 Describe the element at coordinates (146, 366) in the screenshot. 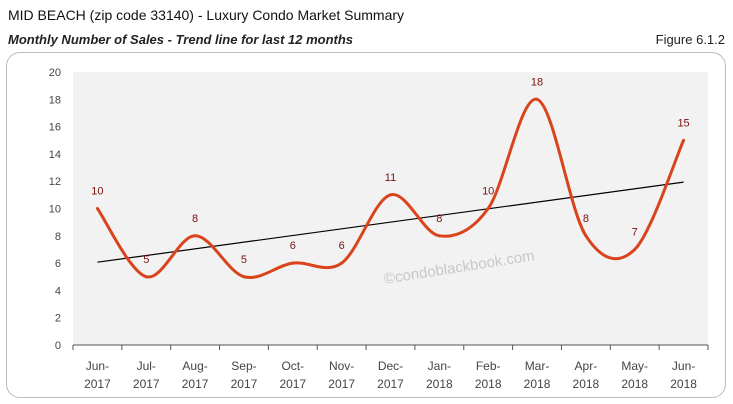

I see `x-tick-label: Jul-` at that location.